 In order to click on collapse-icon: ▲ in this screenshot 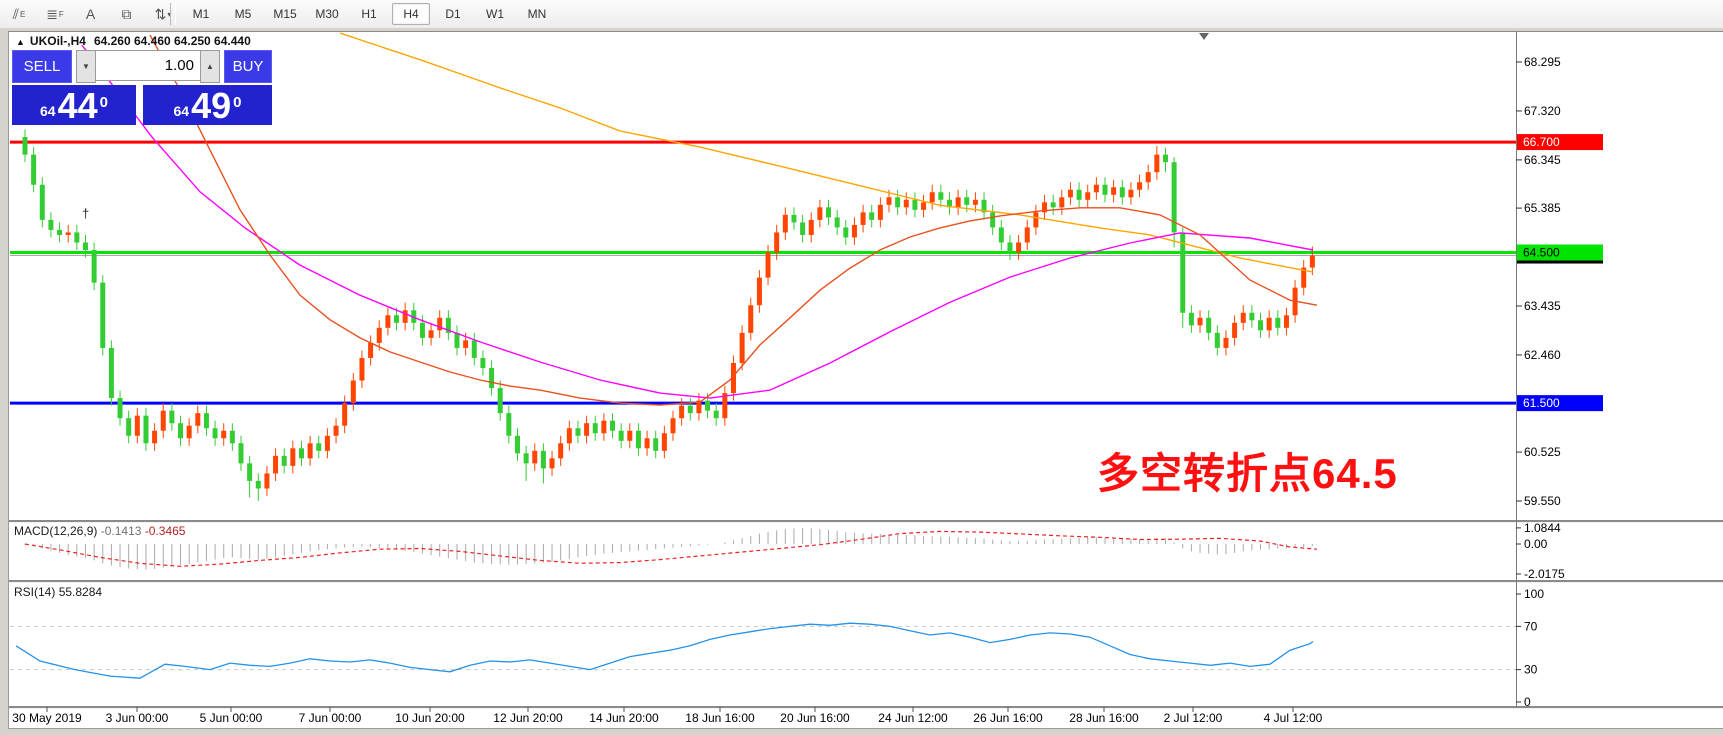, I will do `click(20, 42)`.